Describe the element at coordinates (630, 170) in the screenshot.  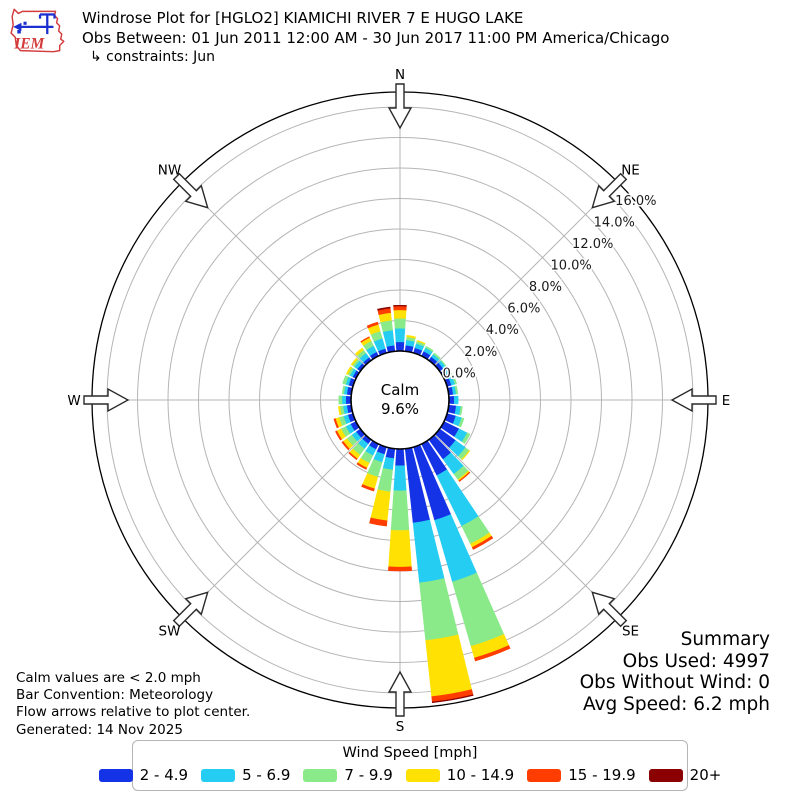
I see `compass-label-NE: NE` at that location.